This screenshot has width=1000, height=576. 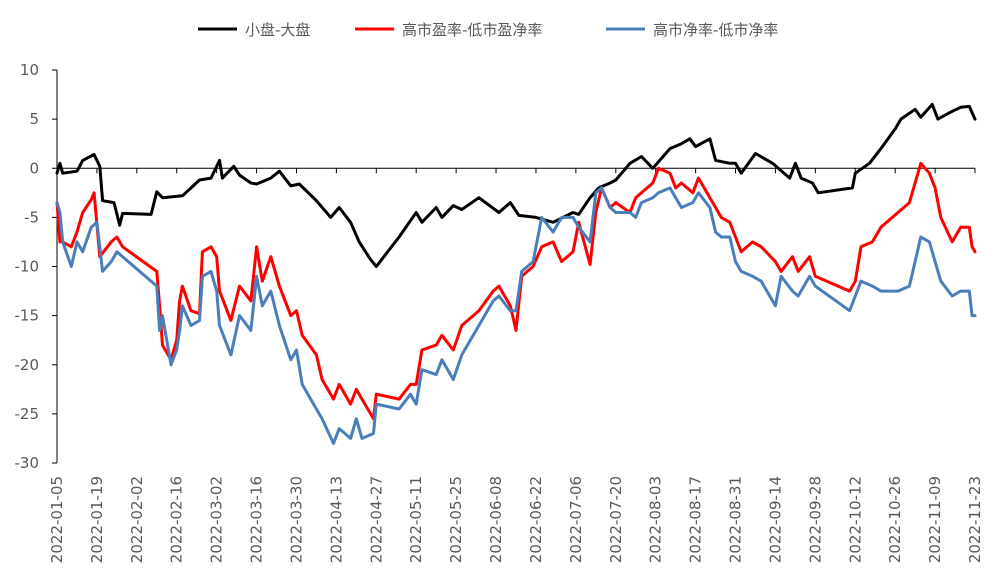 What do you see at coordinates (736, 519) in the screenshot?
I see `x-tick-label: 2022-08-31` at bounding box center [736, 519].